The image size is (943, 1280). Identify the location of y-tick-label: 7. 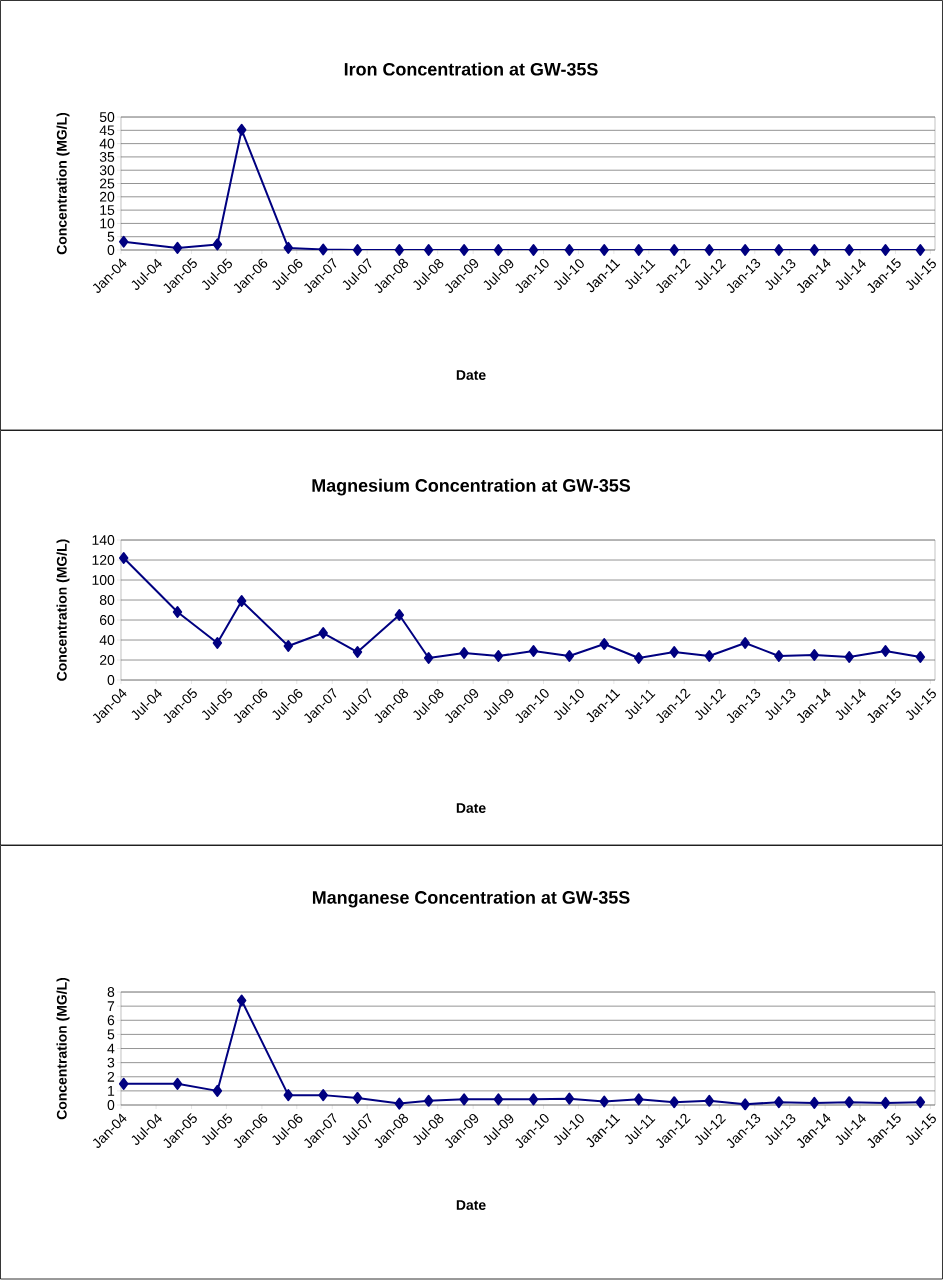
(111, 1006).